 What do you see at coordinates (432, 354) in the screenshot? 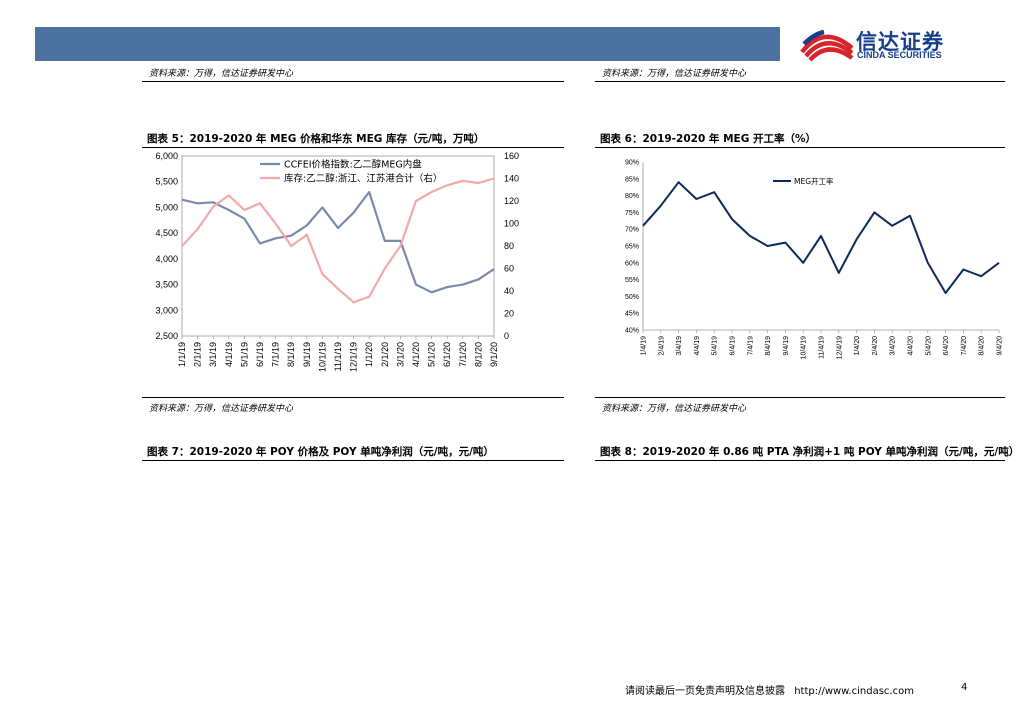
I see `x-tick-label: 5/1/20` at bounding box center [432, 354].